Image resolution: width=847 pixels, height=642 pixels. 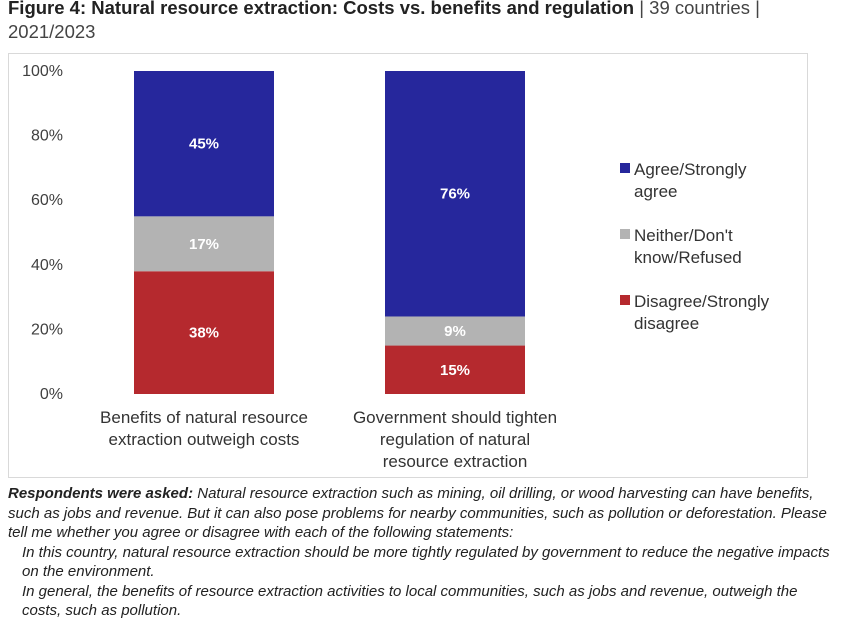 I want to click on x-category-label: resource extraction, so click(x=455, y=461).